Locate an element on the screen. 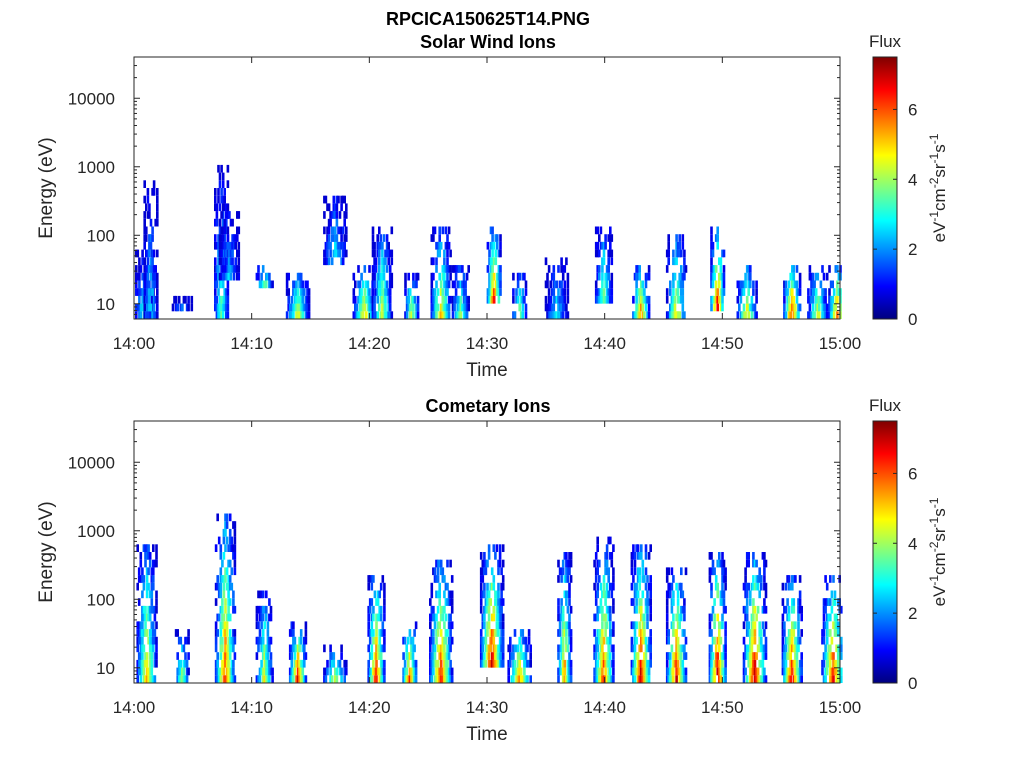 Image resolution: width=1024 pixels, height=768 pixels. colorbar-tick-label: 2 is located at coordinates (912, 249).